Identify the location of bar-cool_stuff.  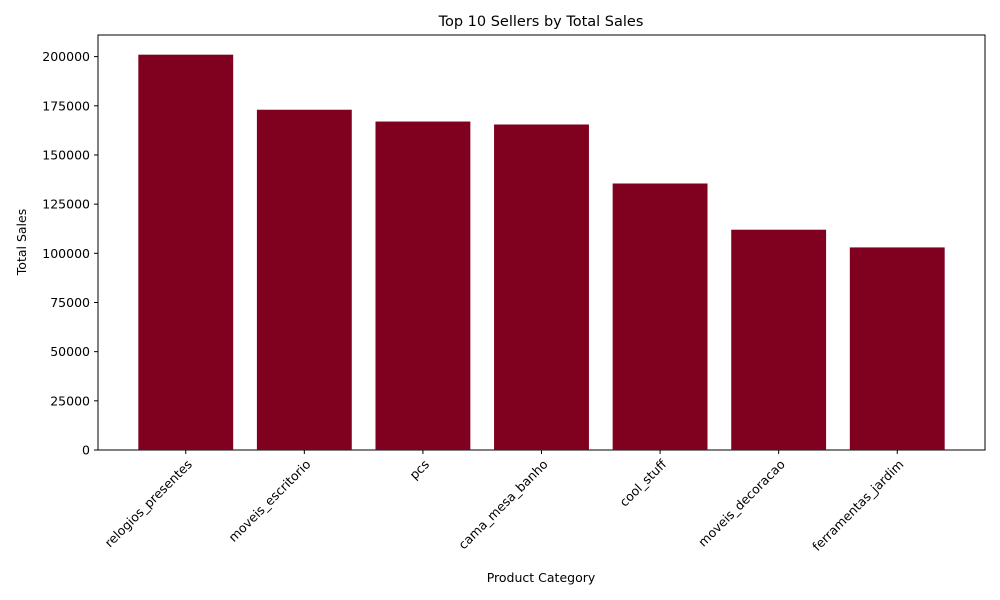
(660, 317).